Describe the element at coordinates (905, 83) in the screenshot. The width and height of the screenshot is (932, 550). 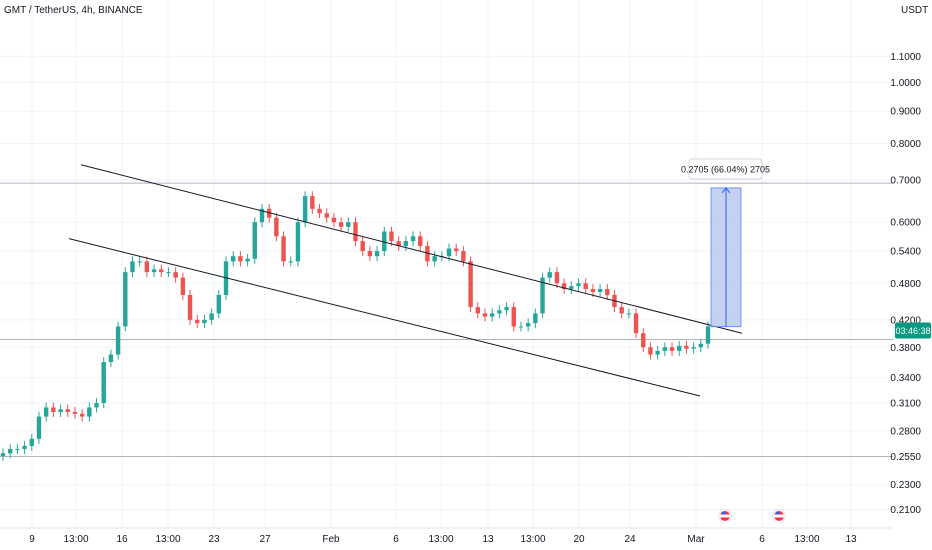
I see `price-tick-label: 1.0000` at that location.